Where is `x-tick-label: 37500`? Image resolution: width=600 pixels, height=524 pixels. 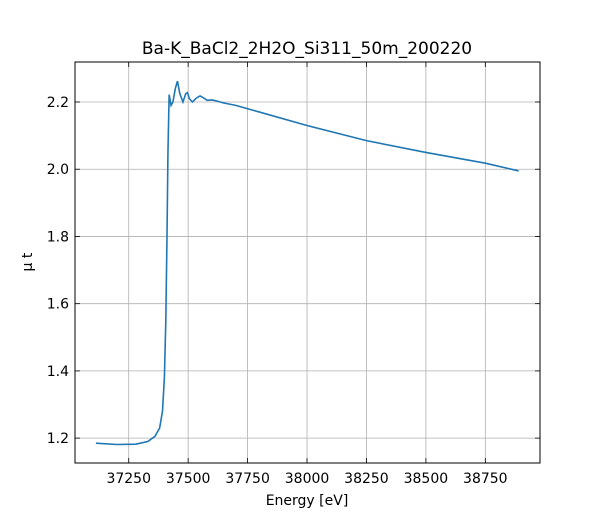 x-tick-label: 37500 is located at coordinates (188, 479).